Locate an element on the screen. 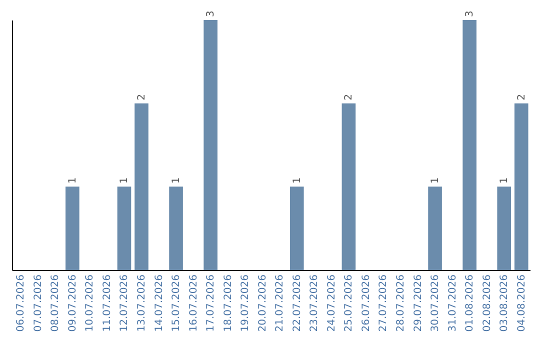 The width and height of the screenshot is (540, 340). x-tick-label: 20.07.2026 is located at coordinates (262, 303).